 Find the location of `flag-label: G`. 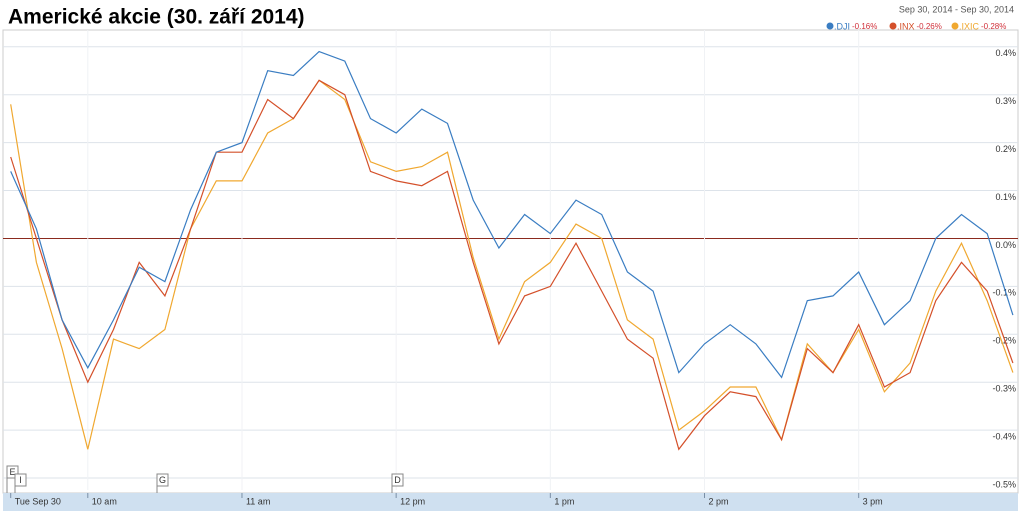

flag-label: G is located at coordinates (162, 480).